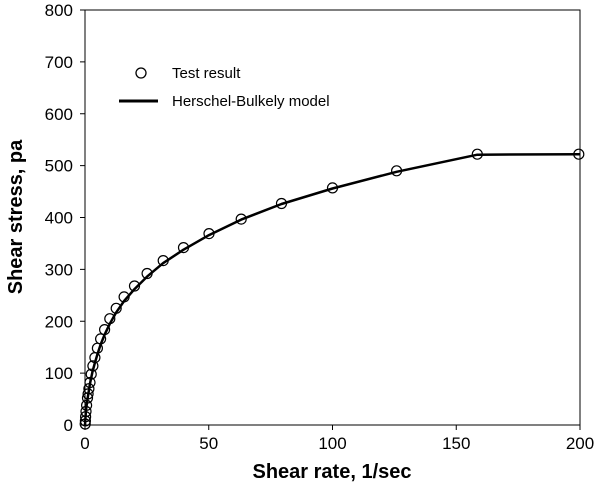  I want to click on x-tick-label: 150, so click(456, 443).